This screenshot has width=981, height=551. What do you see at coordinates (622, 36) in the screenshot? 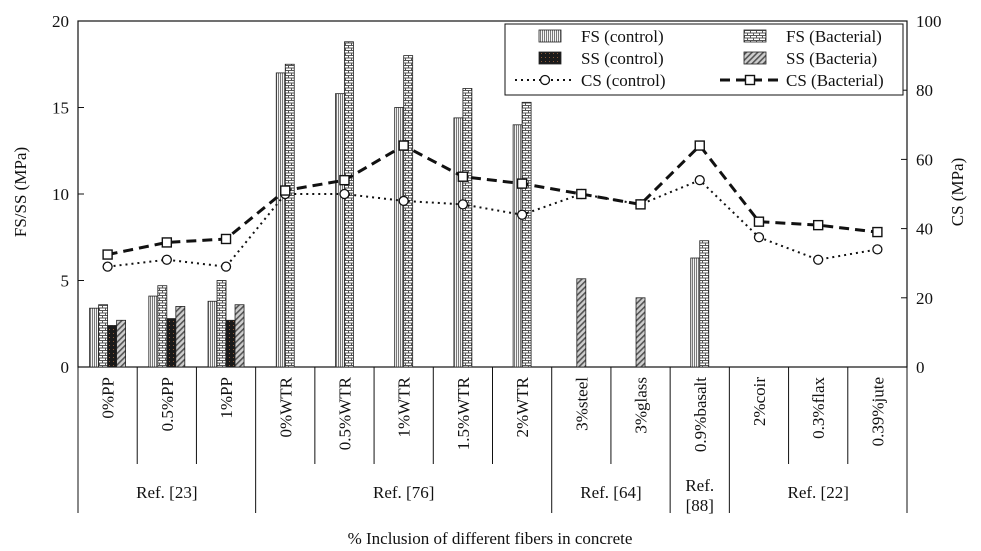
I see `legend-label-fs-control: FS (control)` at bounding box center [622, 36].